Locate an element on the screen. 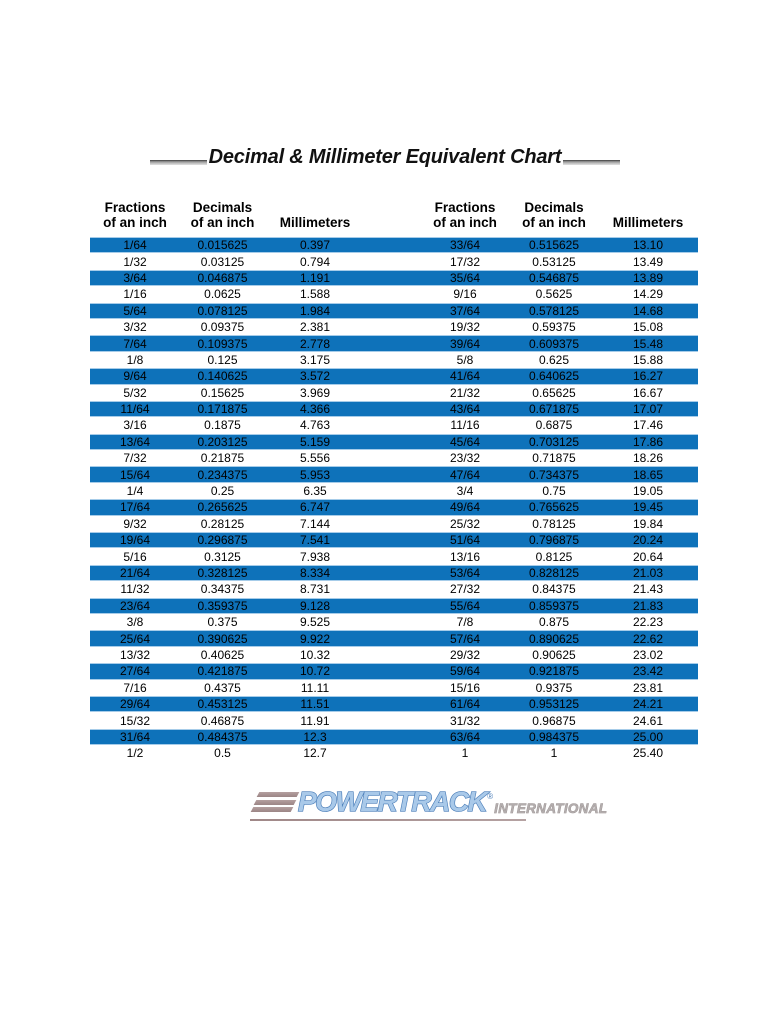  table-cell: 13.10 is located at coordinates (648, 245).